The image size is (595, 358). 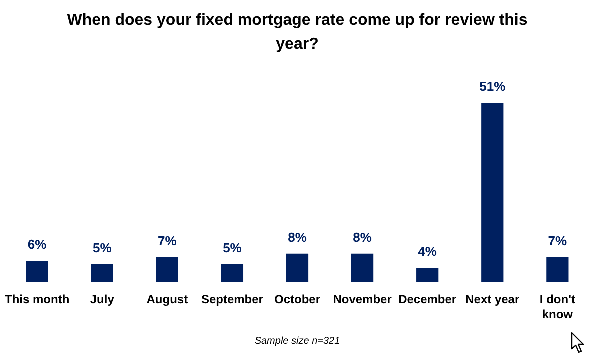 What do you see at coordinates (232, 299) in the screenshot?
I see `x-tick-label: September` at bounding box center [232, 299].